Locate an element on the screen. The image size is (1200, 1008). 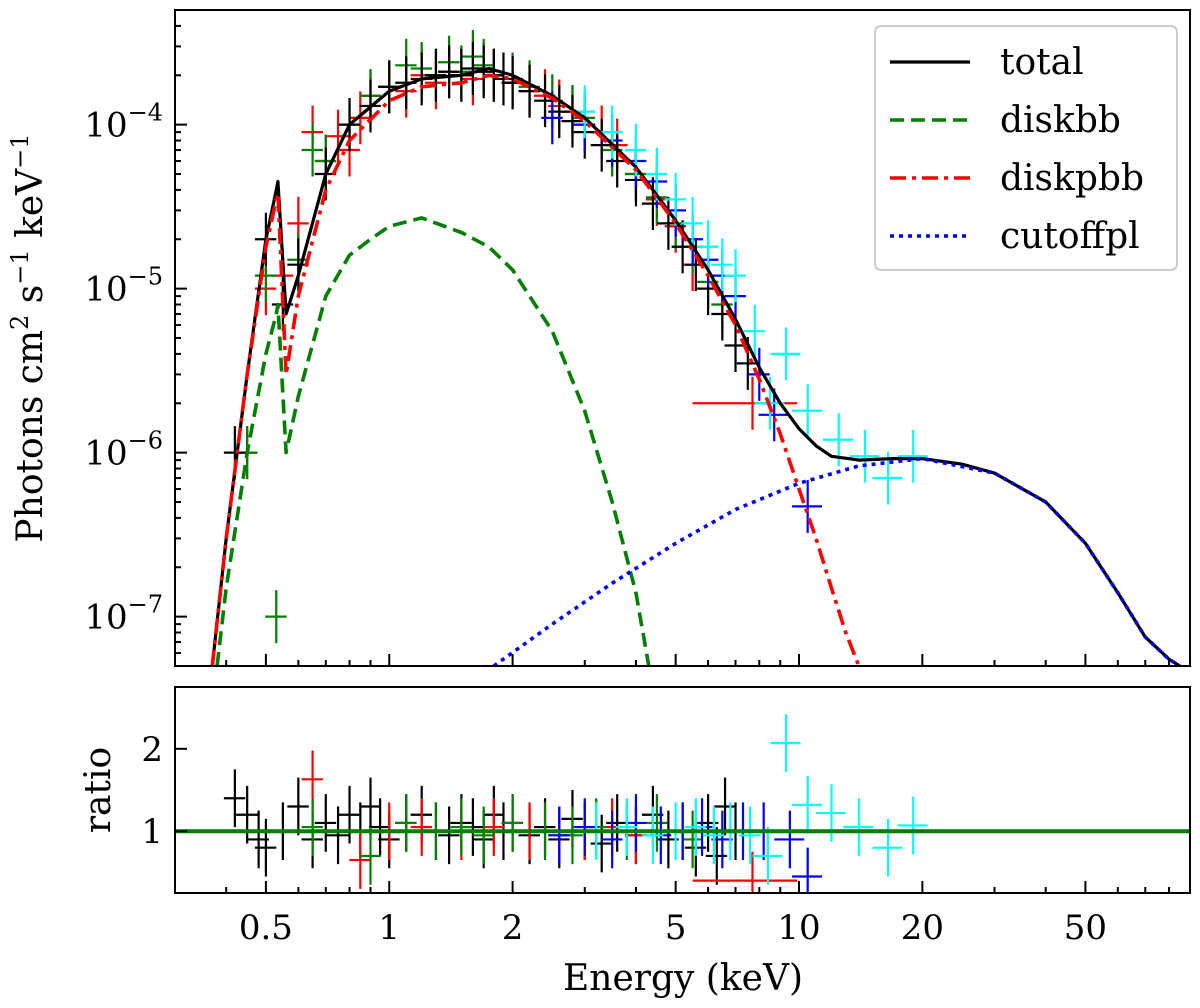
legend-label-diskbb: diskbb is located at coordinates (1060, 120).